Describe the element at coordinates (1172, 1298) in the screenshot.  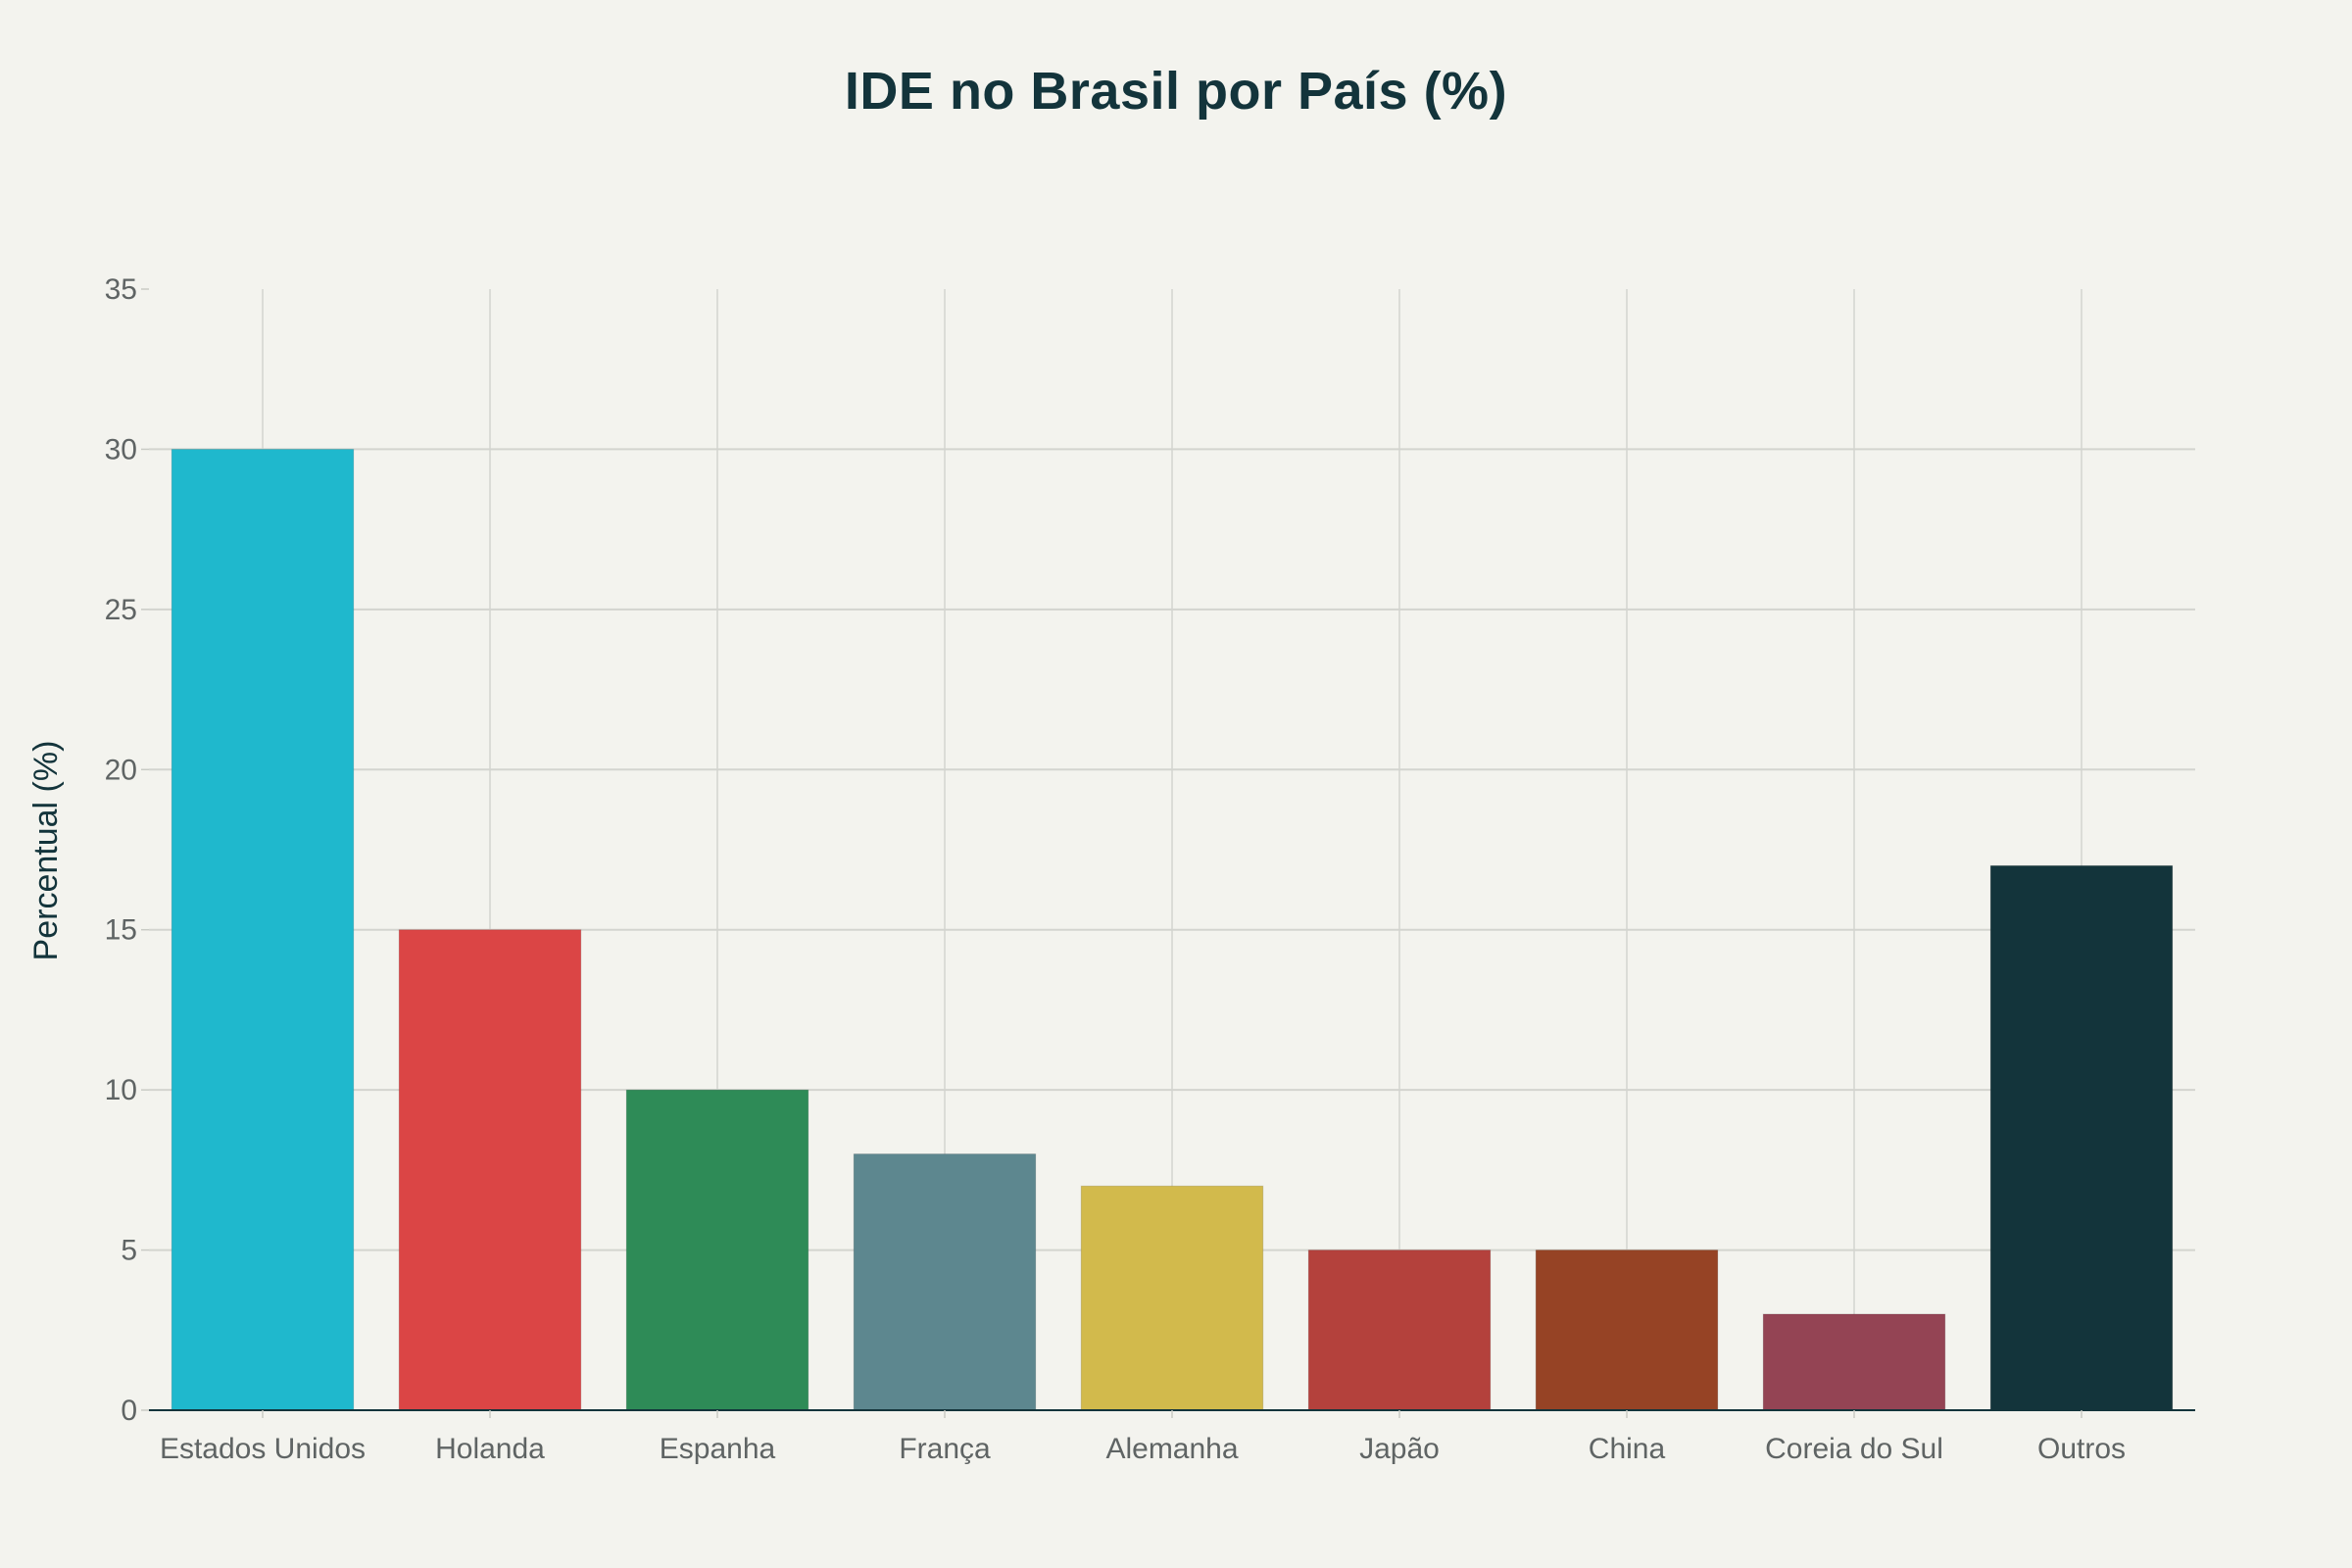
I see `bar-alemanha` at that location.